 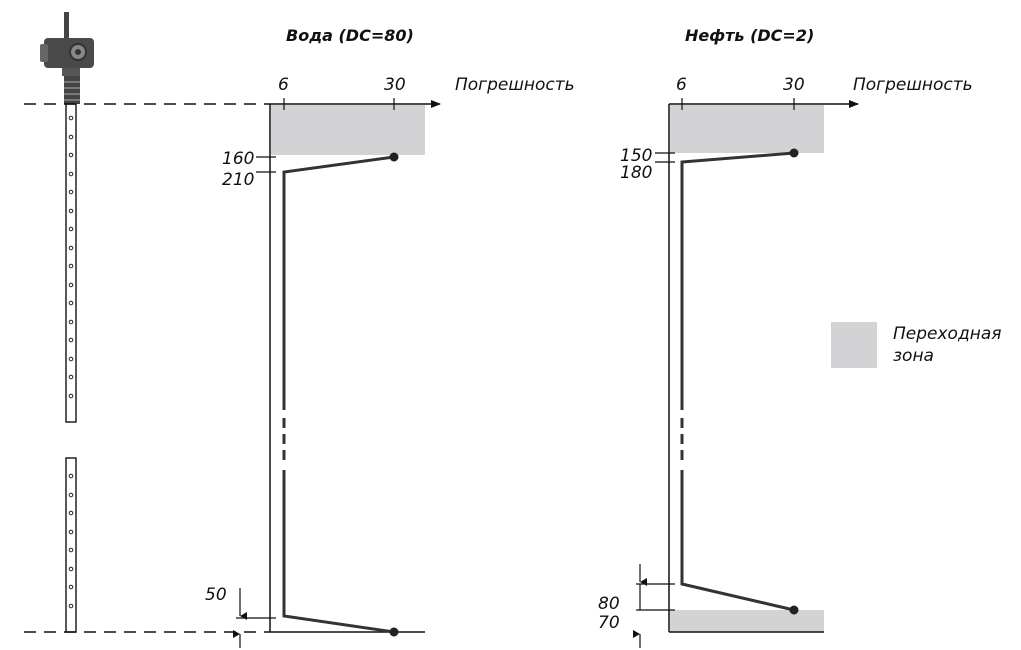 I want to click on chart-water-tick-6: 6, so click(x=283, y=85).